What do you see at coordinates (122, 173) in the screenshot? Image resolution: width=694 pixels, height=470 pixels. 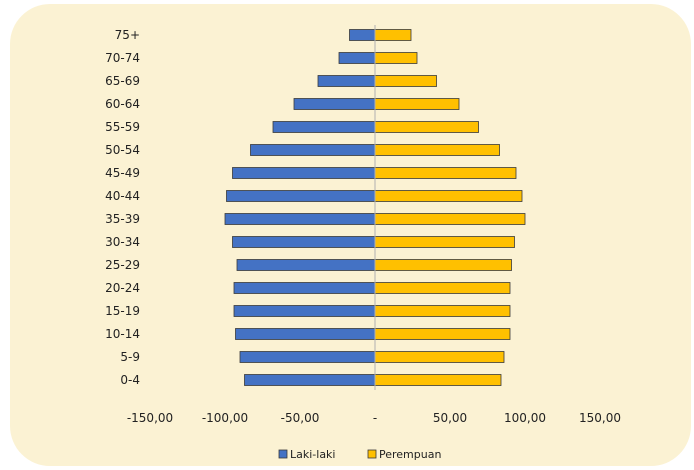 I see `category-label: 45-49` at bounding box center [122, 173].